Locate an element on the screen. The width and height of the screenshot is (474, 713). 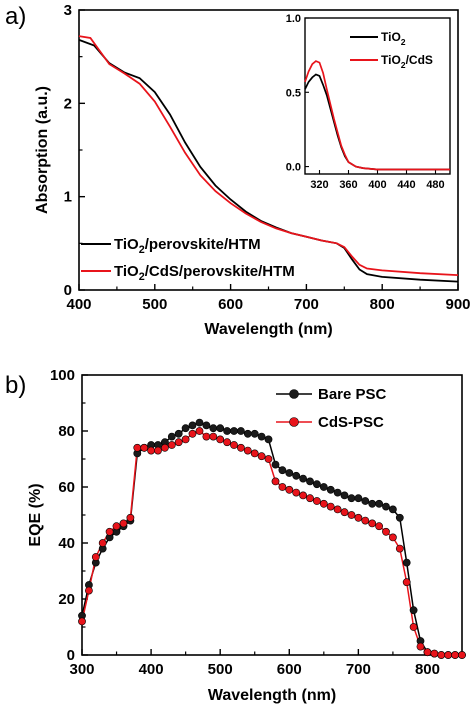
x-tick-label-a: 800 is located at coordinates (382, 304).